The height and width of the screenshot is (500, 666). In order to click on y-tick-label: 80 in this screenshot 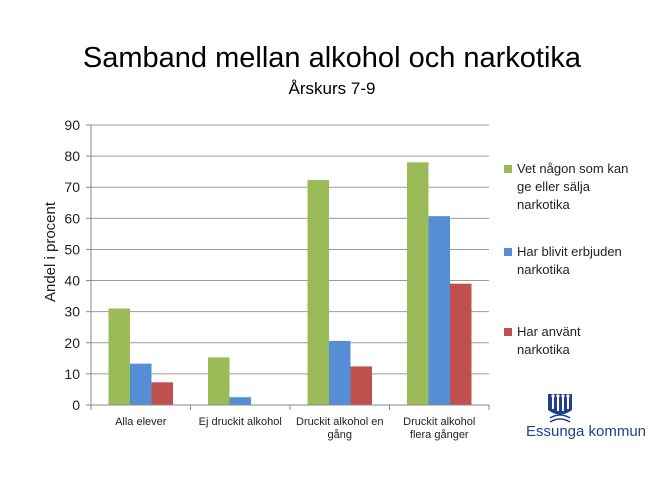, I will do `click(72, 156)`.